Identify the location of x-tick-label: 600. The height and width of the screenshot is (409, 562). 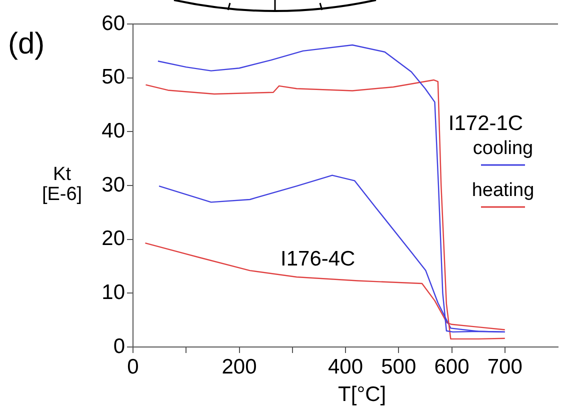
(452, 366).